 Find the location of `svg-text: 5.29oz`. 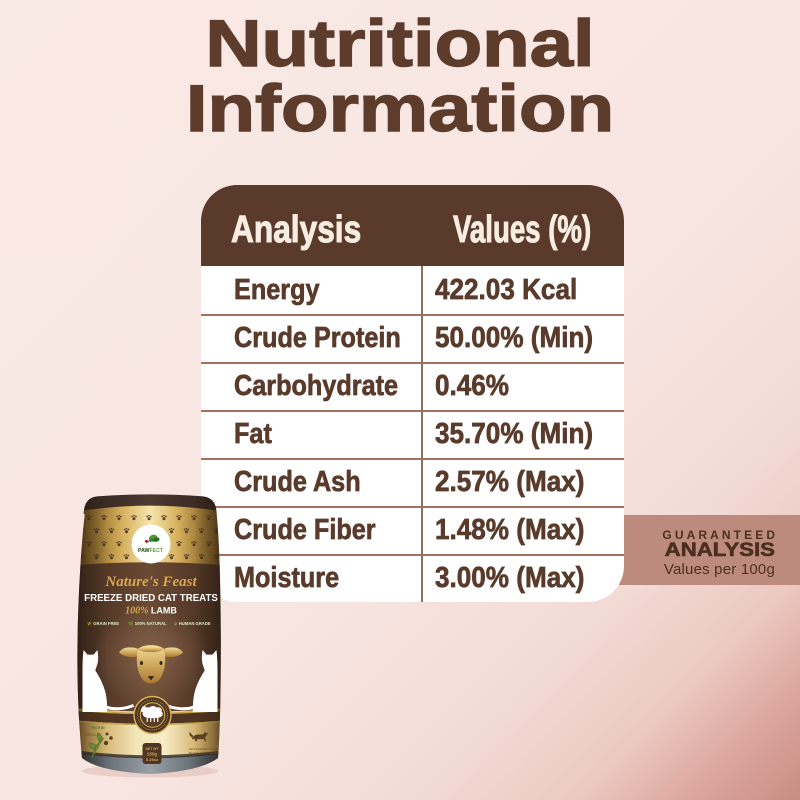

svg-text: 5.29oz is located at coordinates (152, 759).